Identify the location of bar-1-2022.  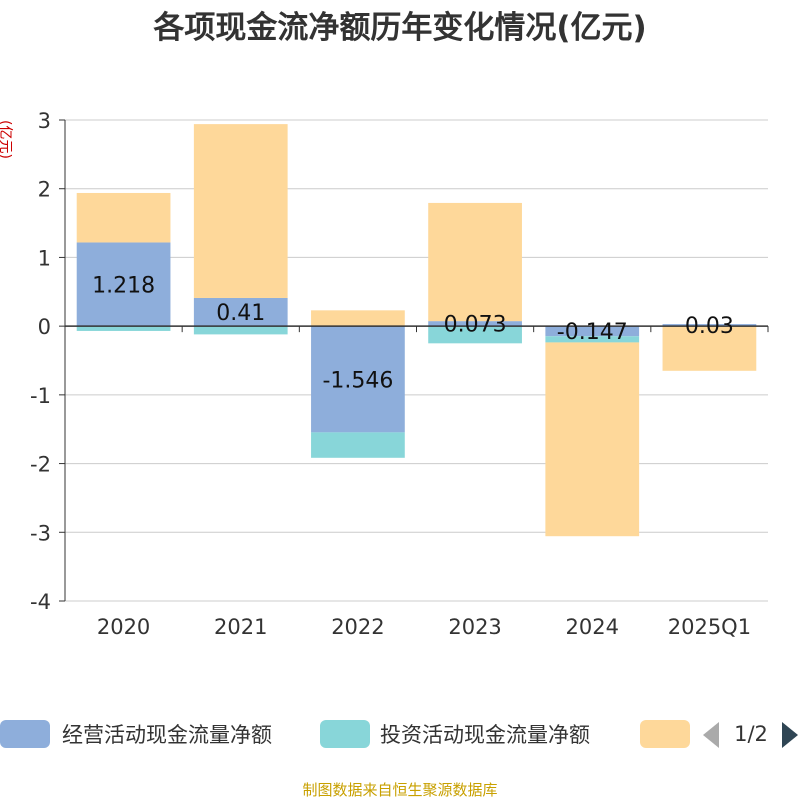
(358, 379).